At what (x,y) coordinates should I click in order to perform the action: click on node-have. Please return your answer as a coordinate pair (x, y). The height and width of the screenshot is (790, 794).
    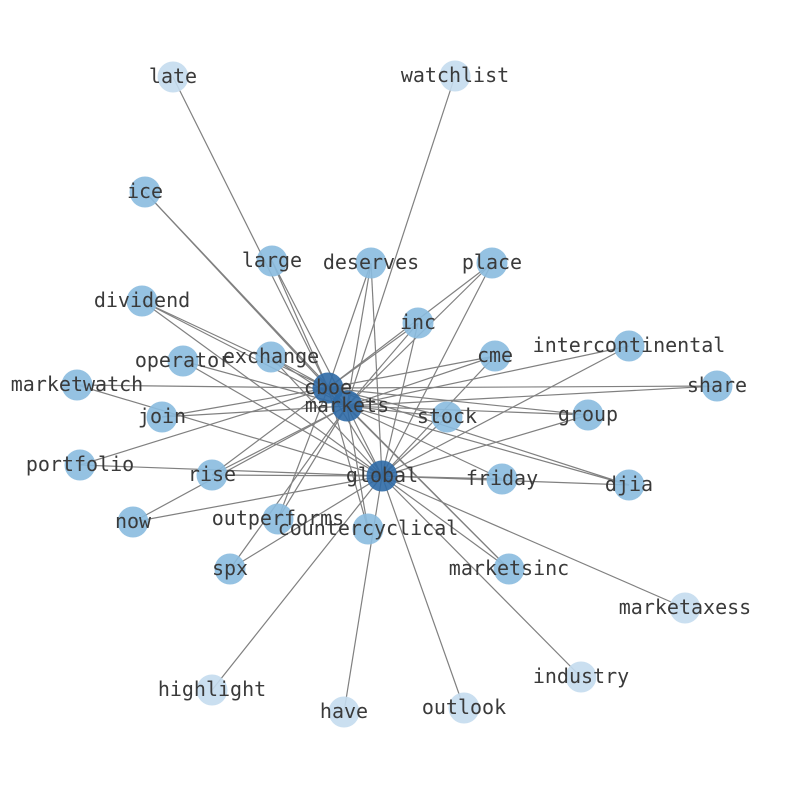
    Looking at the image, I should click on (344, 712).